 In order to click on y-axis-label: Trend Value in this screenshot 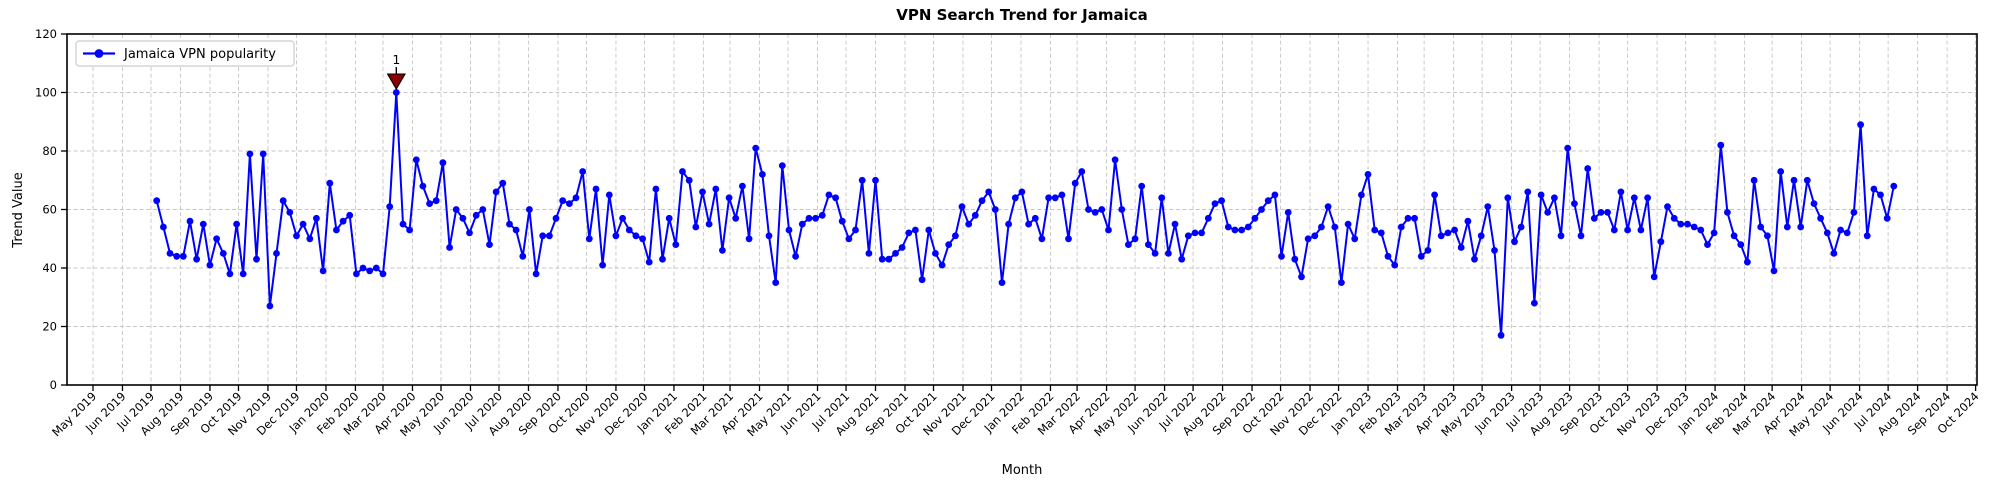, I will do `click(18, 210)`.